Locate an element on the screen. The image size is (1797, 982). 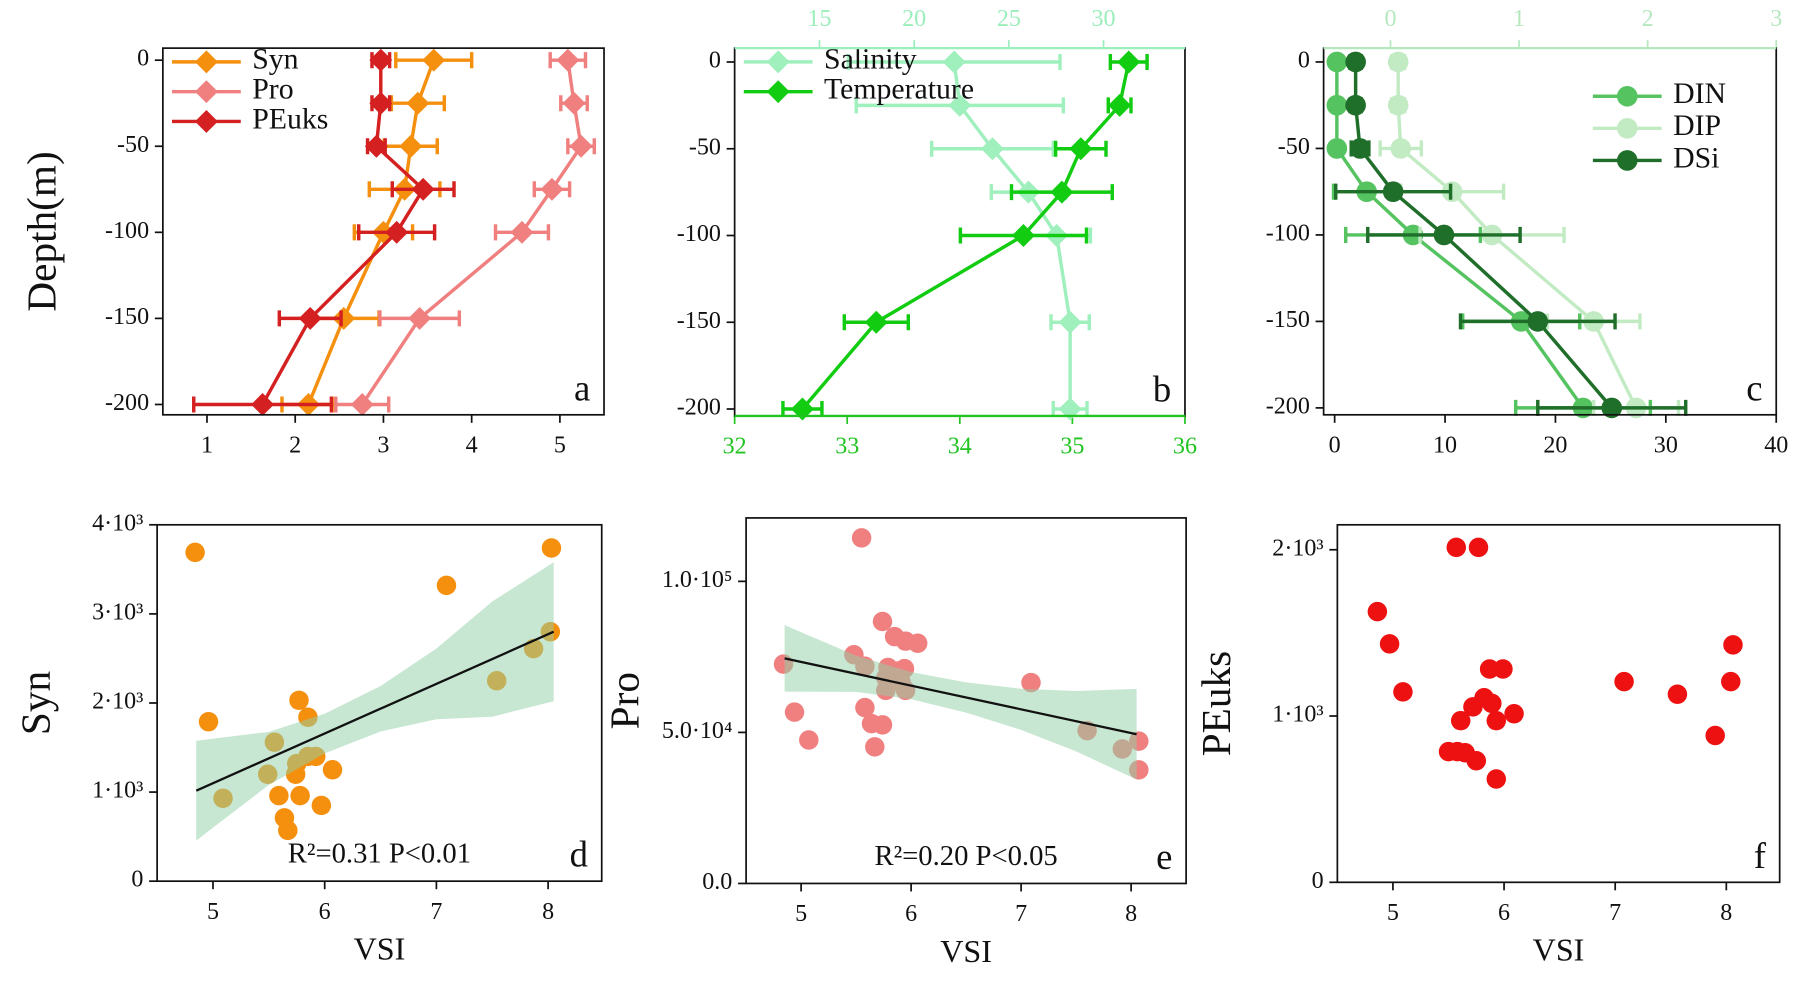
x2-tick-label: 15 is located at coordinates (819, 19).